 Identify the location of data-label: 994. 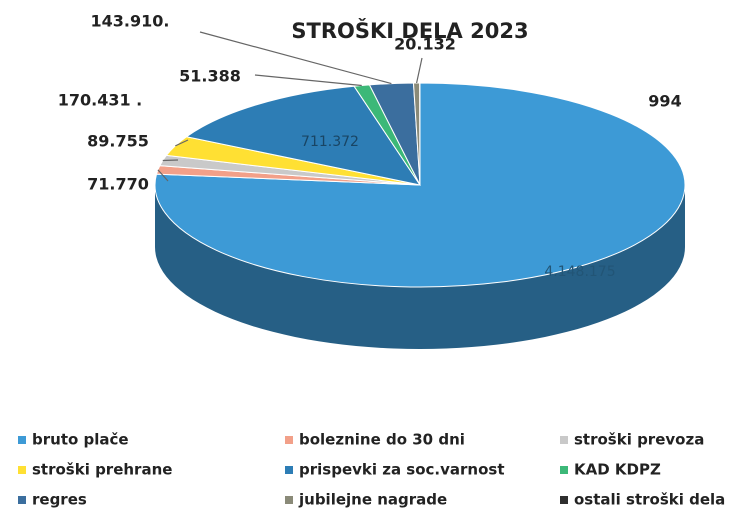
(664, 101).